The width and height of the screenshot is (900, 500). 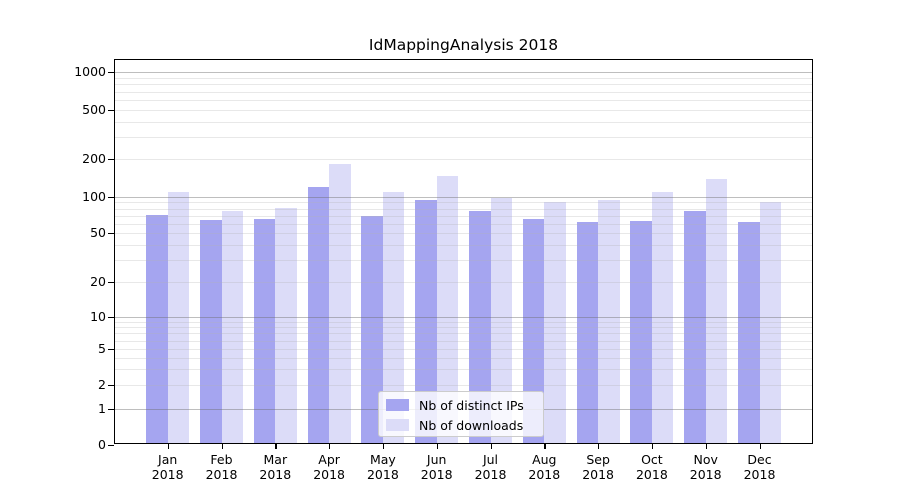 I want to click on x-tick-label-sep: Sep 2018, so click(x=598, y=467).